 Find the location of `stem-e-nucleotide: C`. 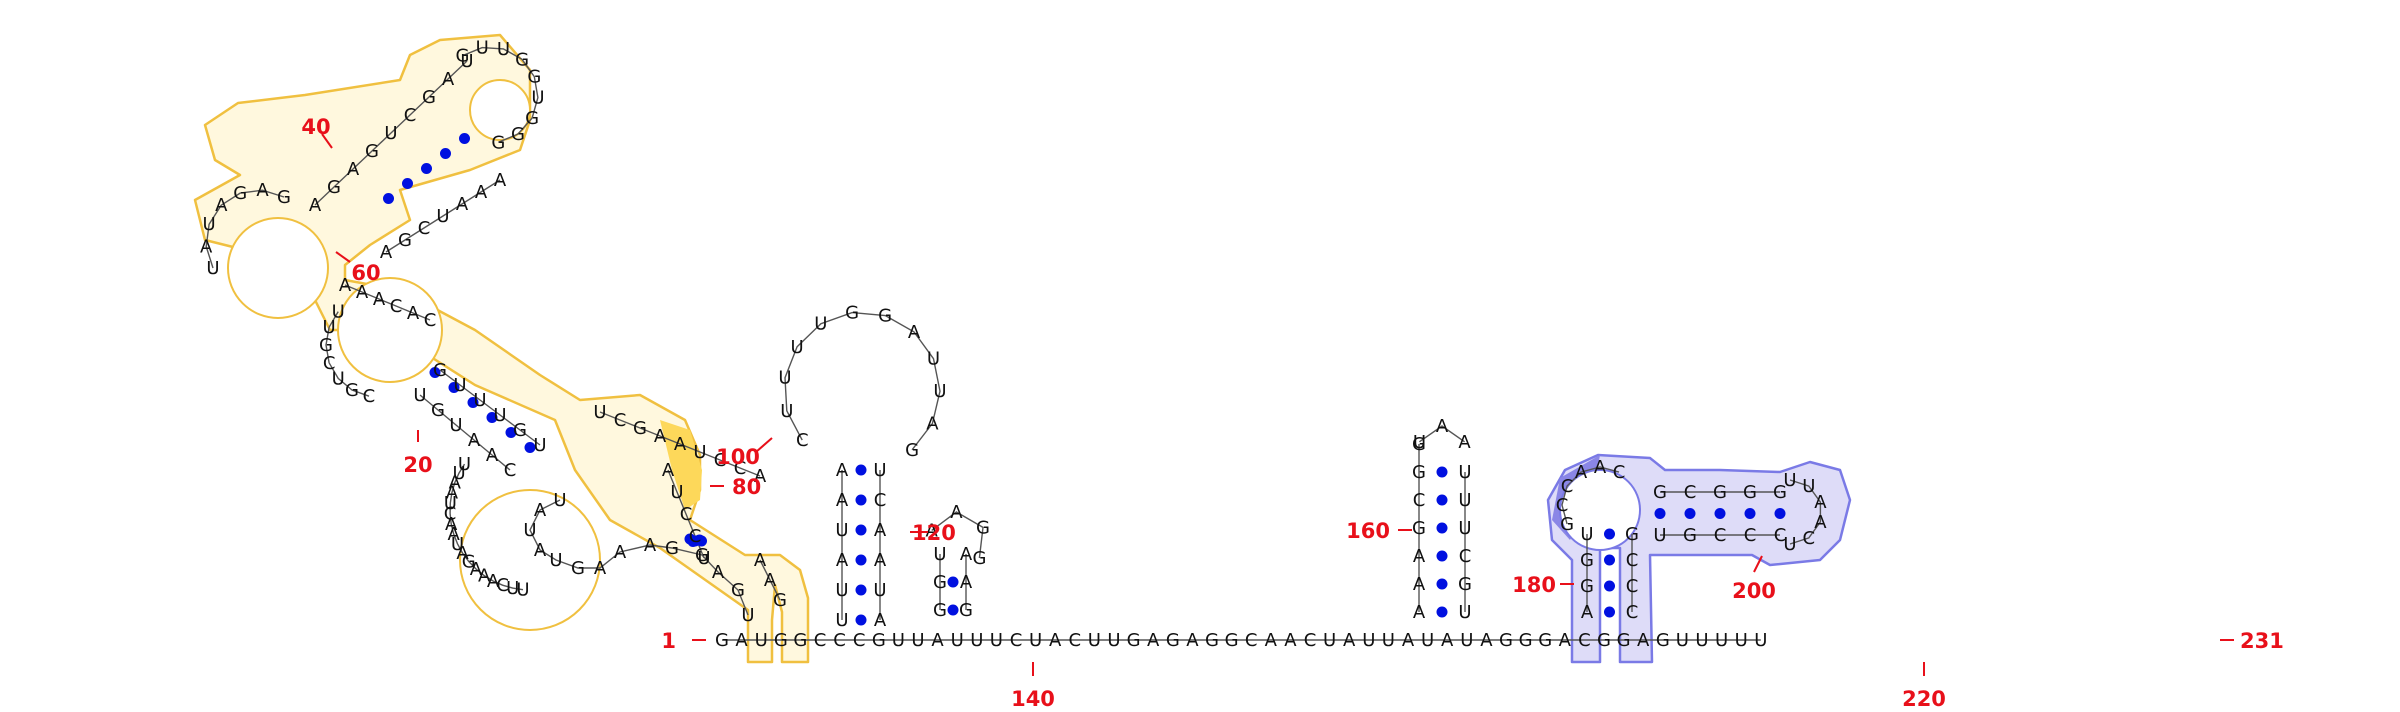

stem-e-nucleotide: C is located at coordinates (510, 470).